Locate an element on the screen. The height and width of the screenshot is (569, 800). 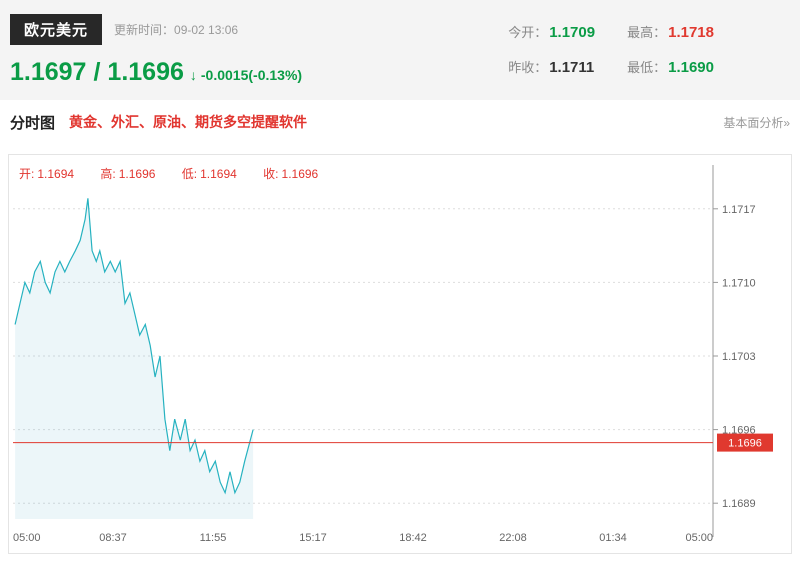
stat-prev-close-value: 1.1711 is located at coordinates (572, 67).